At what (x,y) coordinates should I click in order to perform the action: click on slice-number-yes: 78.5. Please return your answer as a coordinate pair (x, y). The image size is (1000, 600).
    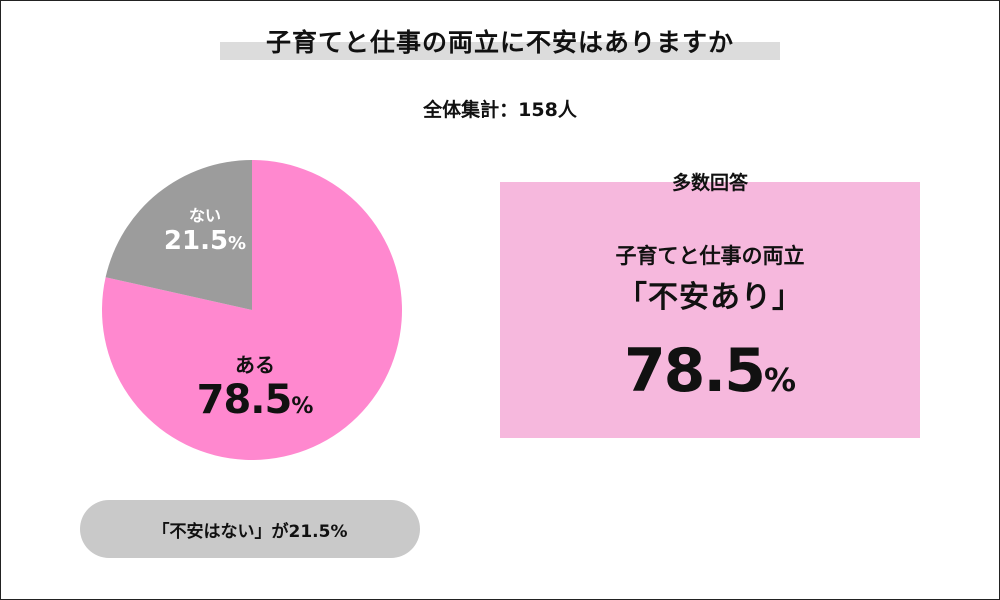
    Looking at the image, I should click on (244, 400).